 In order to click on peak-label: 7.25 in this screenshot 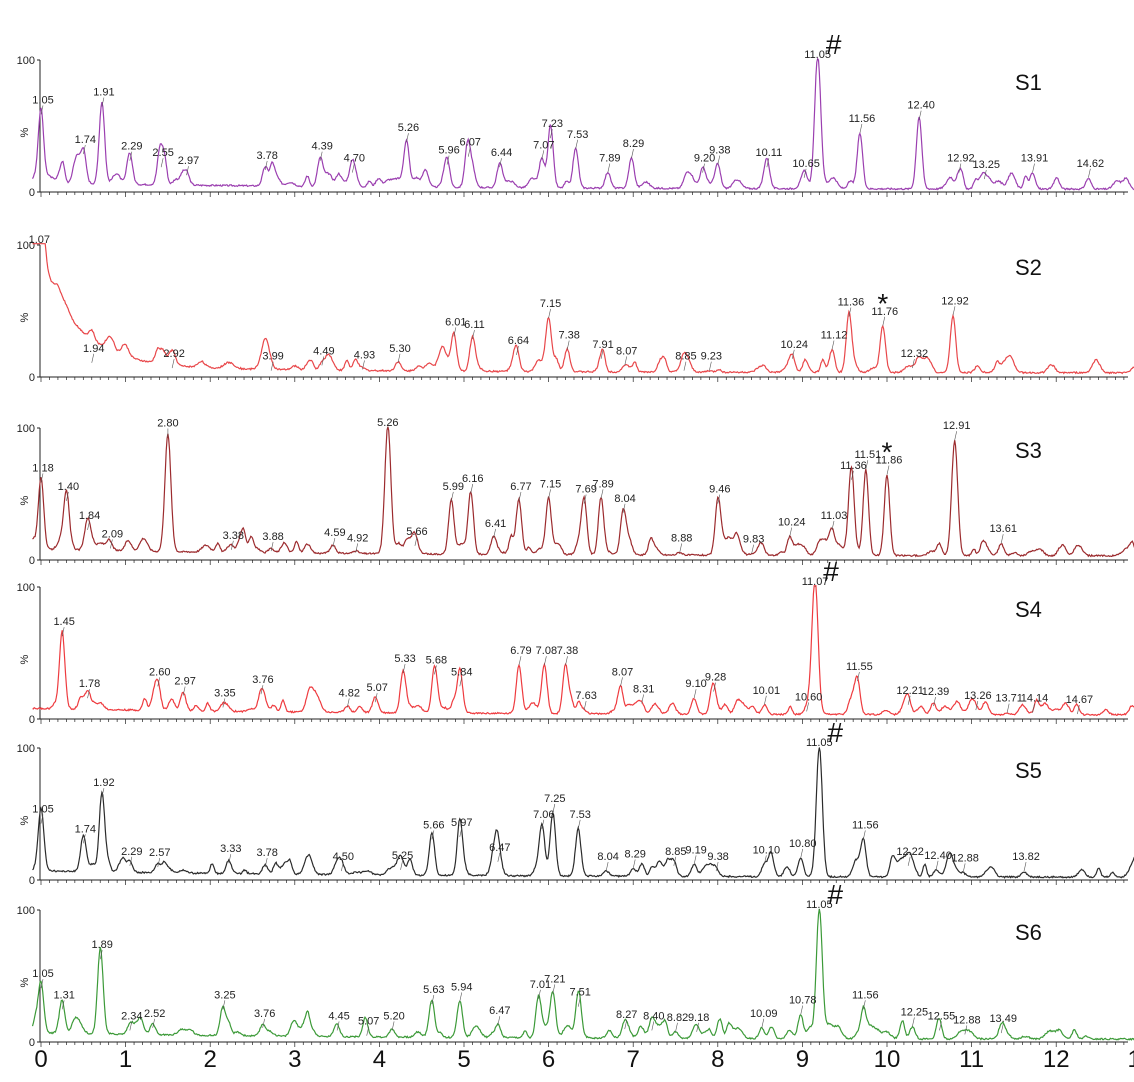, I will do `click(554, 799)`.